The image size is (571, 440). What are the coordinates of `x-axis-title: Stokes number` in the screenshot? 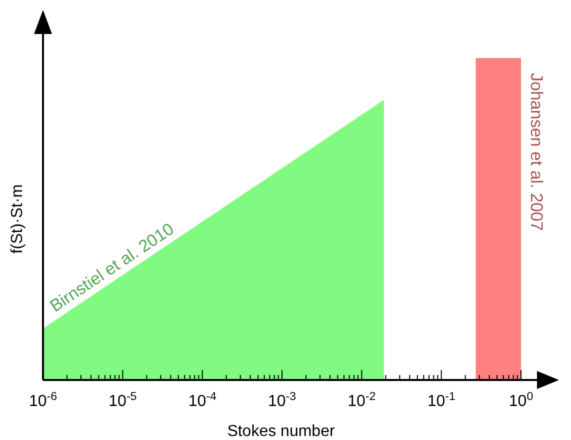 It's located at (281, 431).